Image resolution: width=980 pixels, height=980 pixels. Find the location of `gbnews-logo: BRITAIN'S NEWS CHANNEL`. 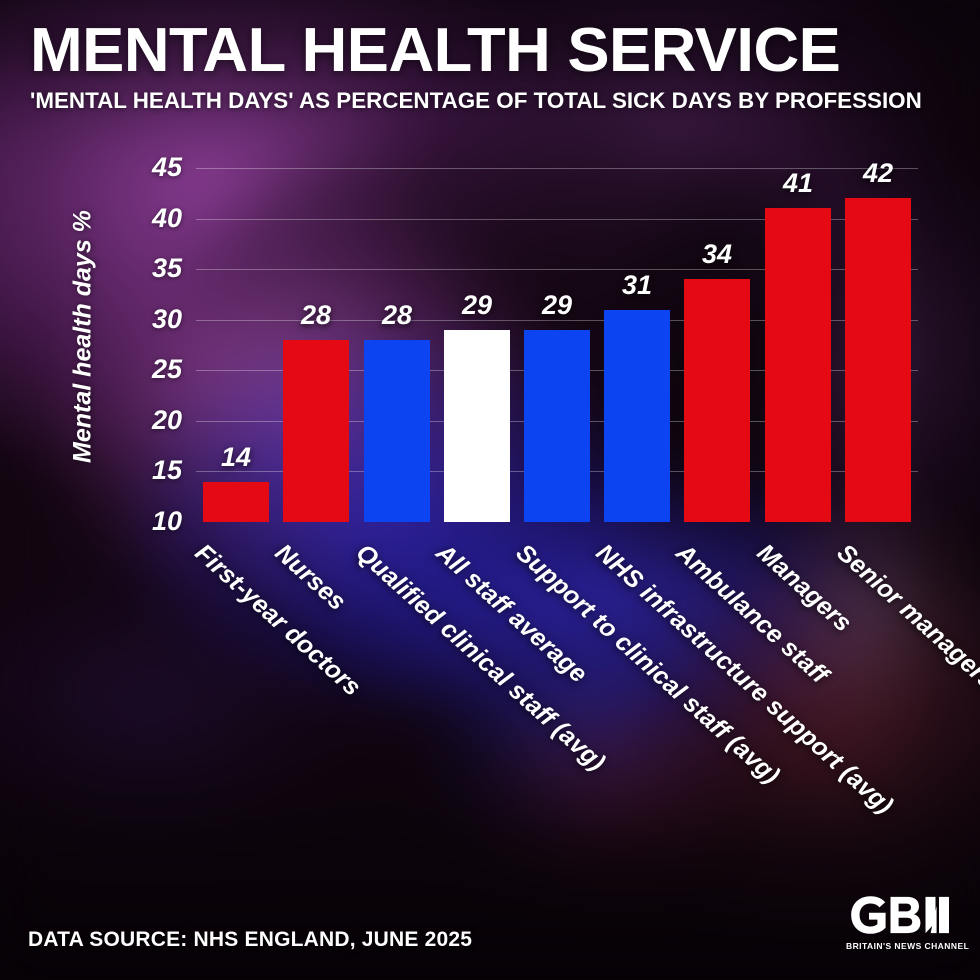

gbnews-logo: BRITAIN'S NEWS CHANNEL is located at coordinates (908, 926).